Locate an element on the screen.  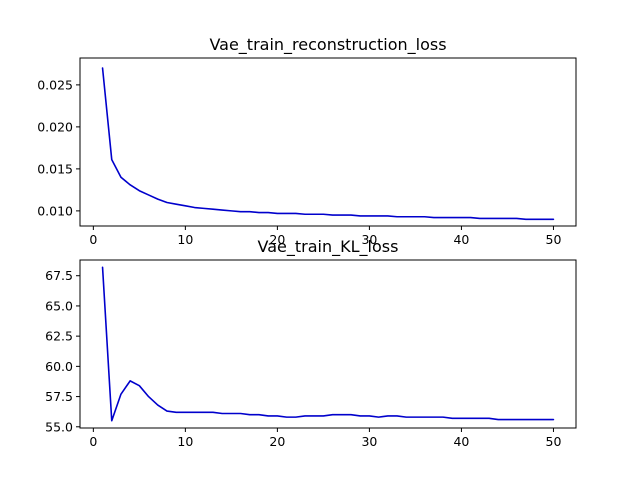
y-tick-label: 0.020 is located at coordinates (55, 126).